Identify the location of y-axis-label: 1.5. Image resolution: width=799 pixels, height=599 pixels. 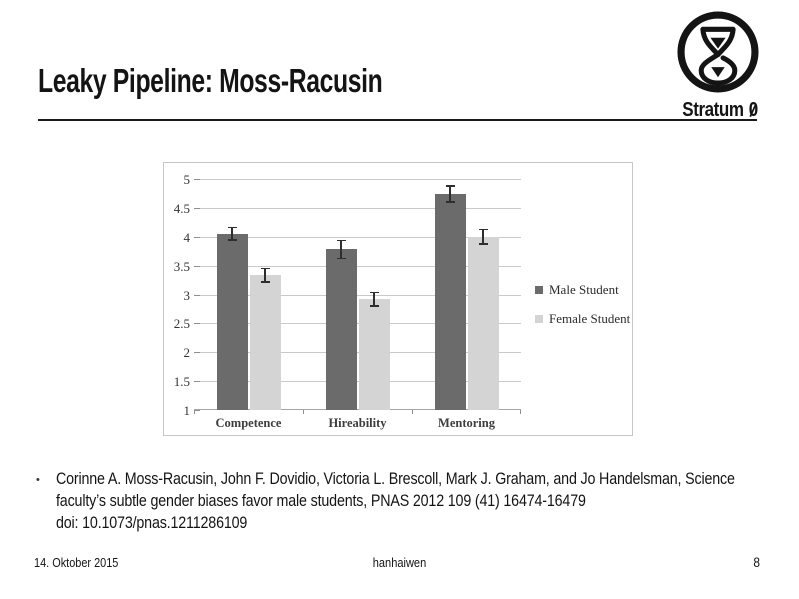
(181, 382).